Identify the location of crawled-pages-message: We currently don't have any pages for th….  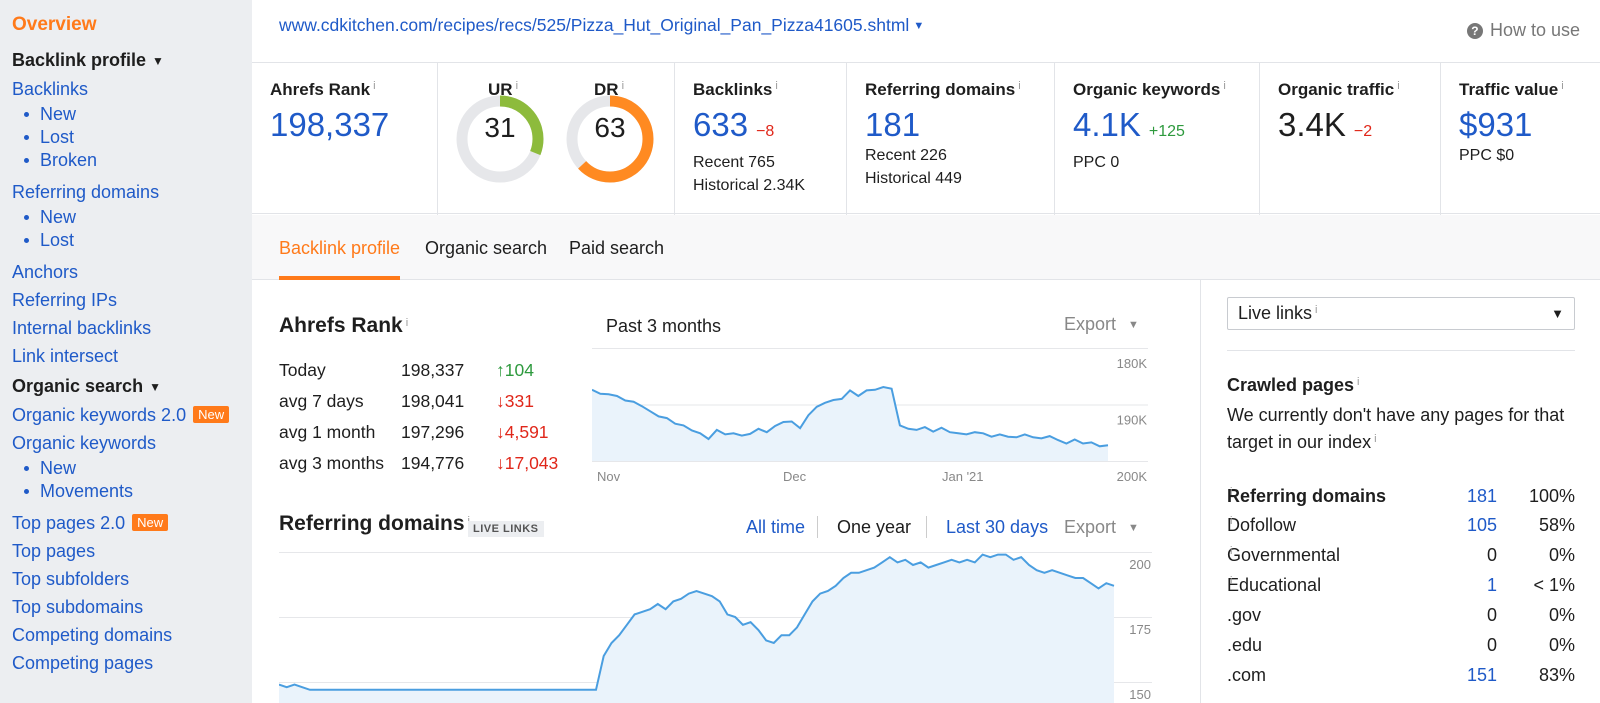
(1396, 428).